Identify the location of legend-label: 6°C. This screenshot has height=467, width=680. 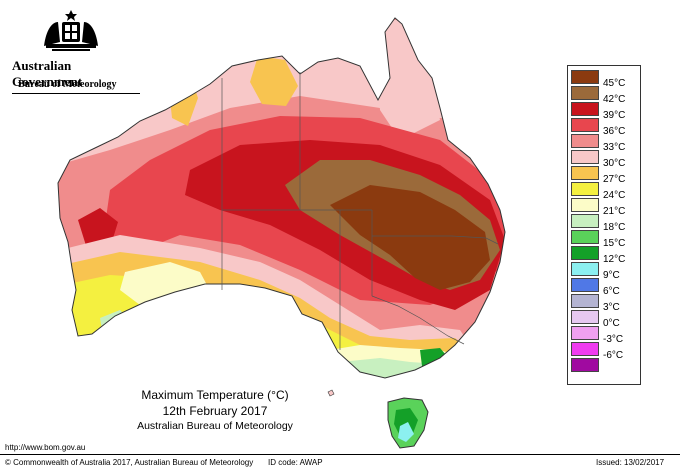
(611, 291).